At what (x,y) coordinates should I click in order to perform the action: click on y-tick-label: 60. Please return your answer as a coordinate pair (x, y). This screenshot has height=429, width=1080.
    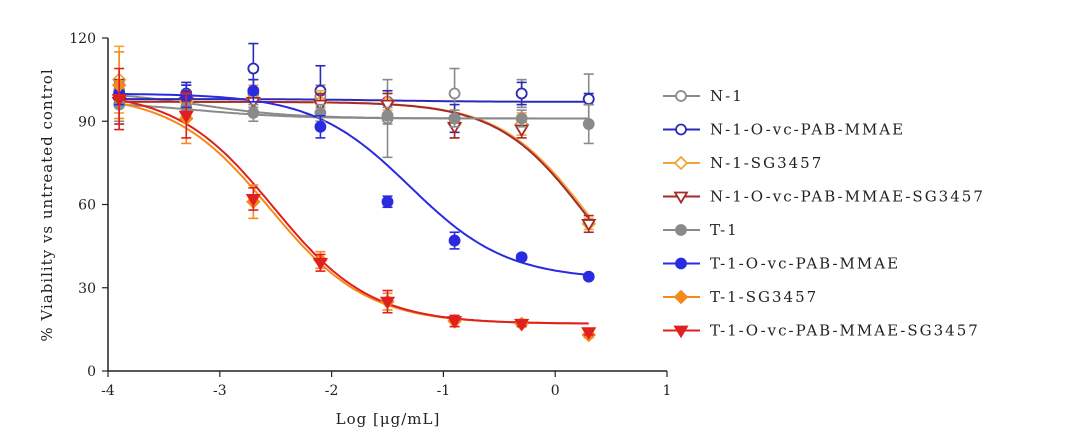
    Looking at the image, I should click on (87, 206).